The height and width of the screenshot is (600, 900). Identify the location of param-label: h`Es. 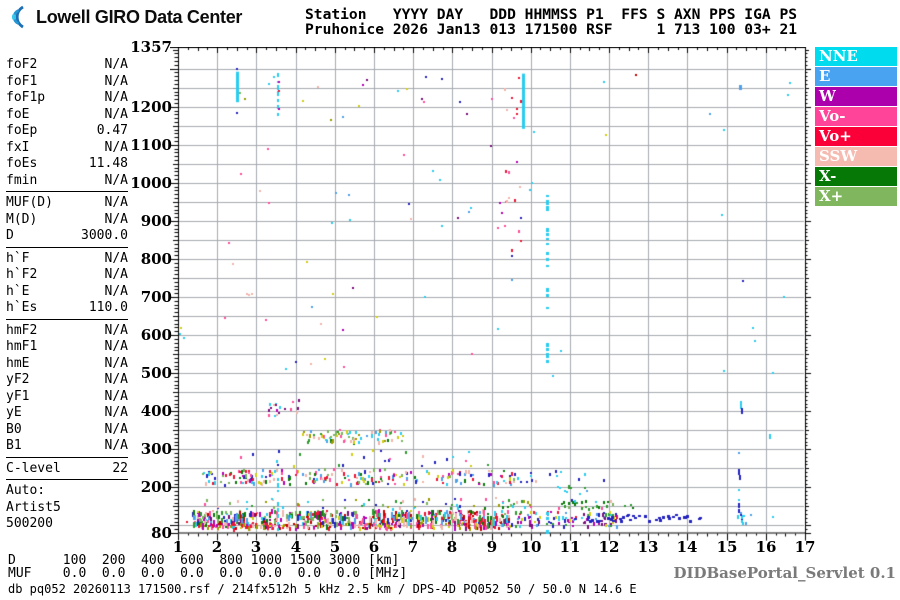
(22, 307).